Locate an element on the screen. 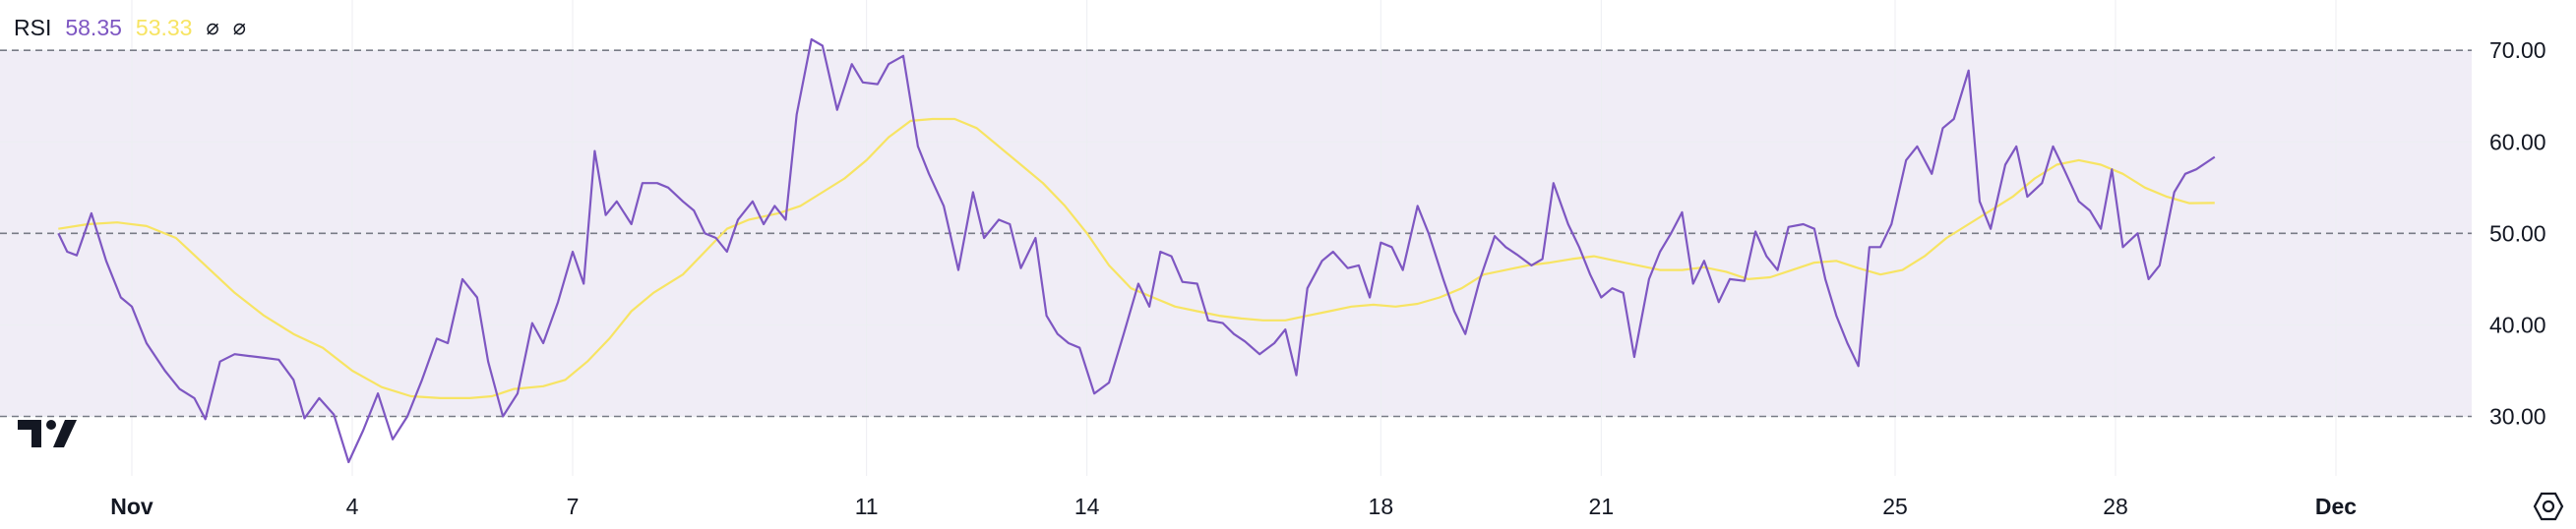 This screenshot has height=529, width=2576. x-tick-label: 14 is located at coordinates (1087, 506).